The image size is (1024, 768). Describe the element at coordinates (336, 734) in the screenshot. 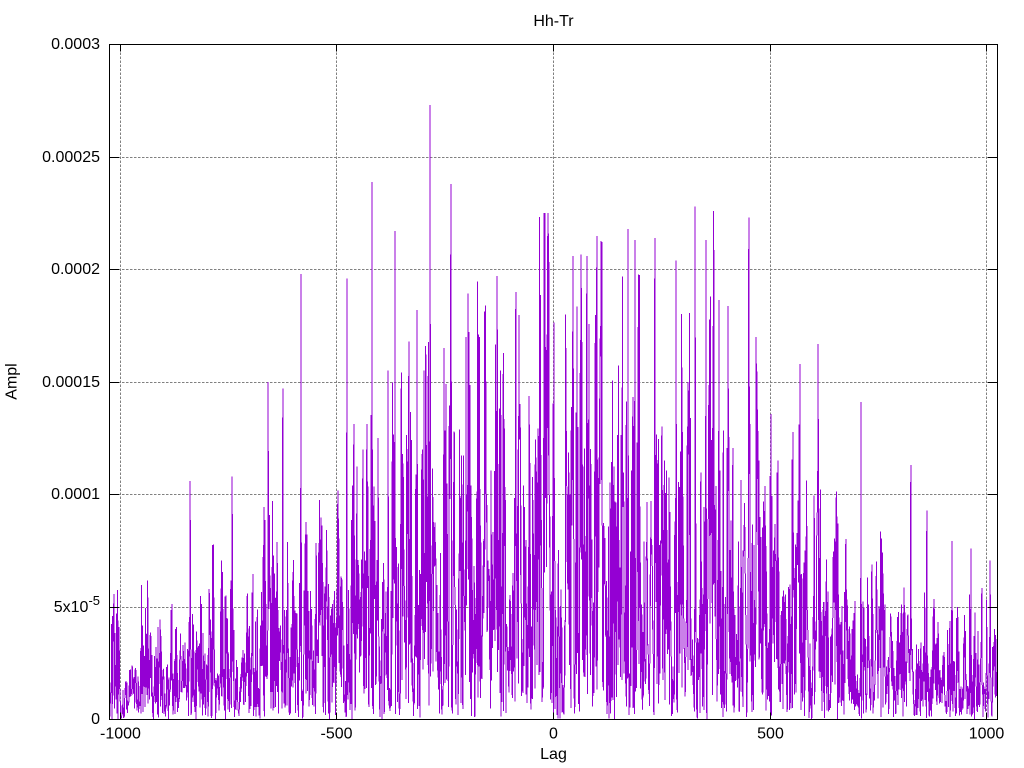

I see `svg-text: -500` at that location.